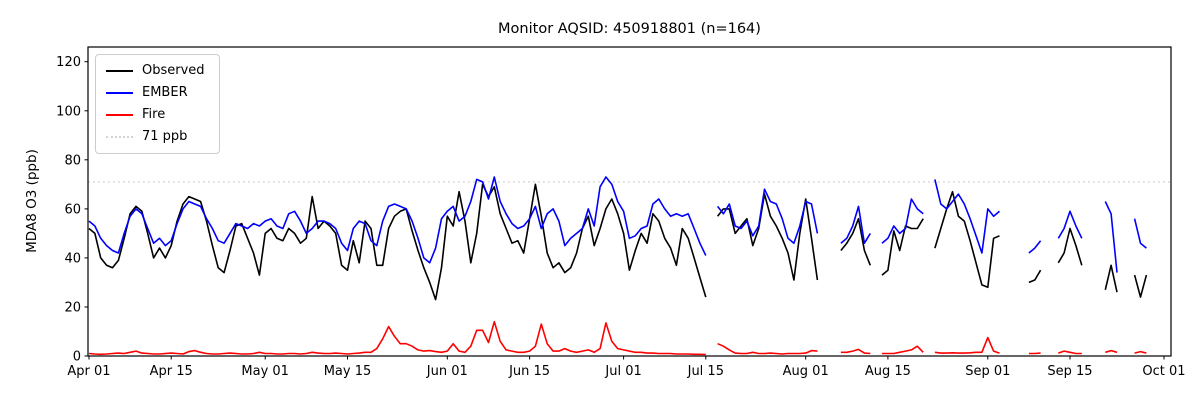 Image resolution: width=1200 pixels, height=400 pixels. Describe the element at coordinates (1069, 371) in the screenshot. I see `x-tick-label: Sep 15` at that location.